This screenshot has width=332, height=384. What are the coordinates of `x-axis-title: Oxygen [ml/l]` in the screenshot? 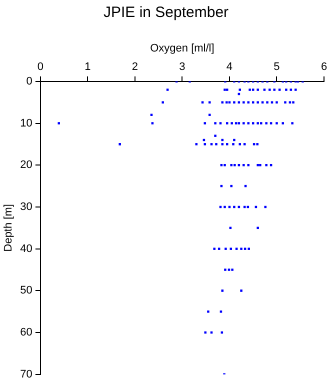 It's located at (182, 48).